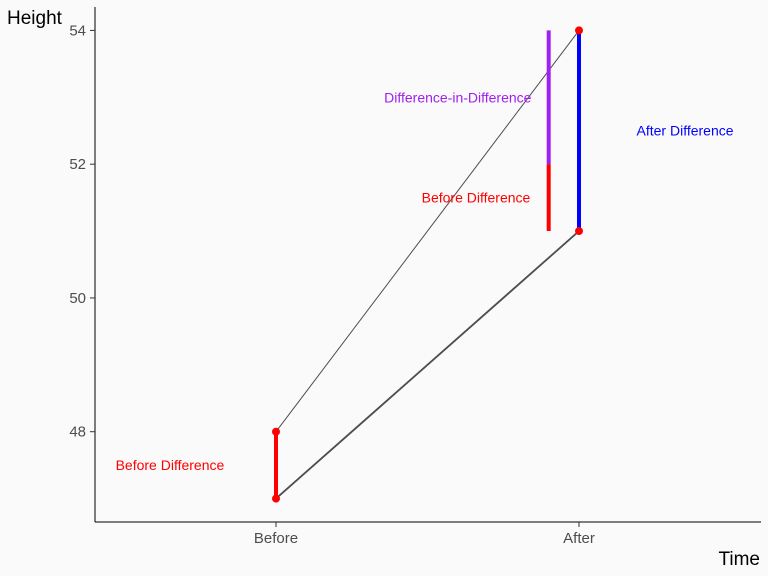  Describe the element at coordinates (77, 30) in the screenshot. I see `y-tick-label-54: 54` at that location.